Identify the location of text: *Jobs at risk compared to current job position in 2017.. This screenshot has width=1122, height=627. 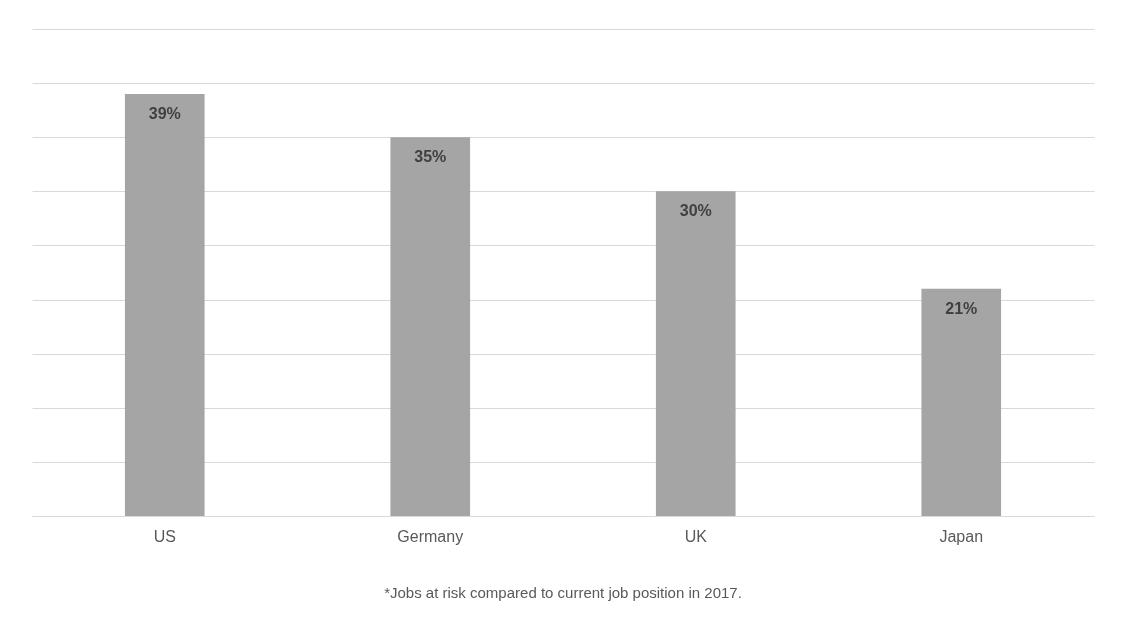
(563, 592).